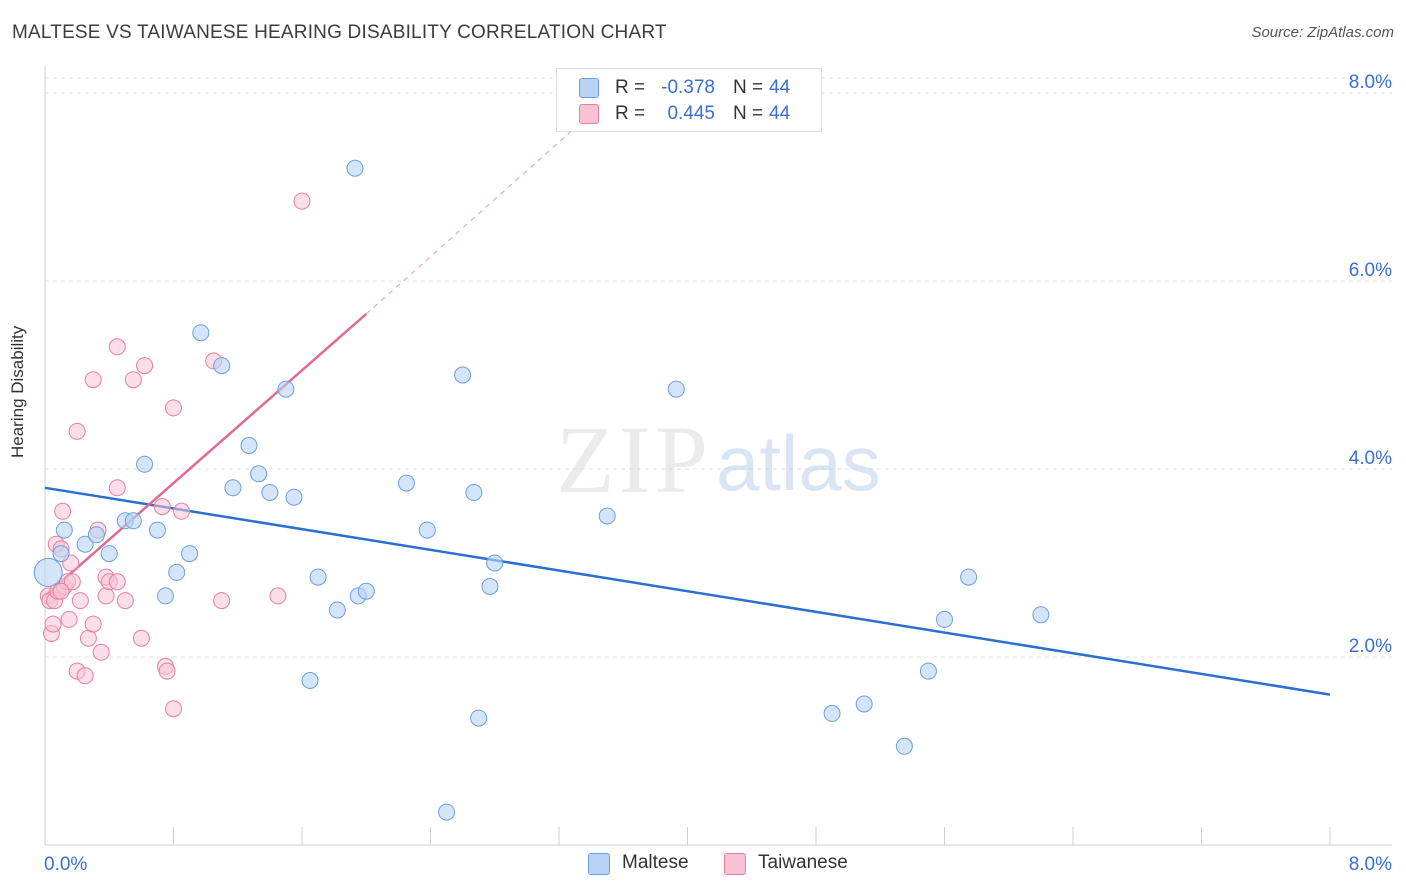 The width and height of the screenshot is (1406, 892). What do you see at coordinates (1370, 864) in the screenshot?
I see `x-tick-label: 8.0%` at bounding box center [1370, 864].